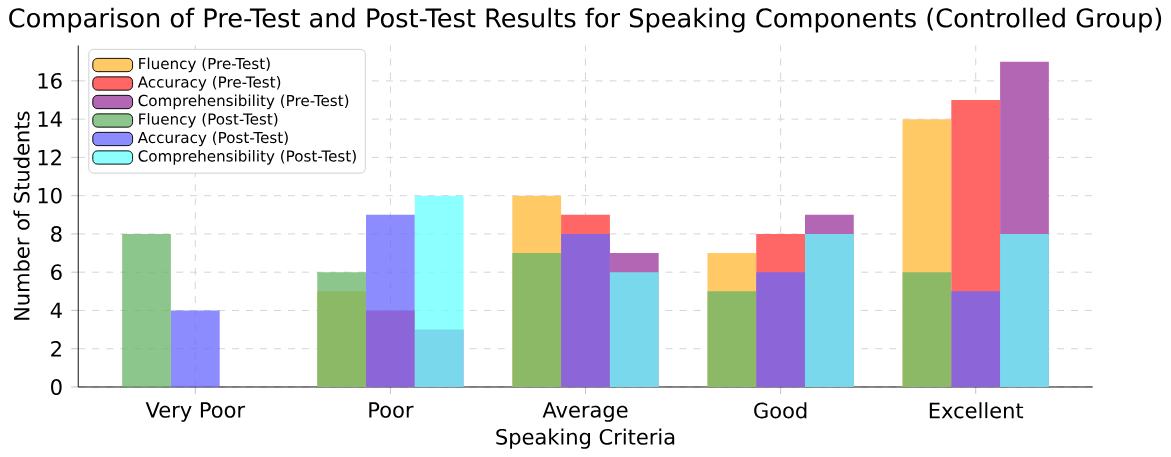 The height and width of the screenshot is (457, 1171). Describe the element at coordinates (243, 102) in the screenshot. I see `legend-label: Comprehensibility (Pre-Test)` at that location.